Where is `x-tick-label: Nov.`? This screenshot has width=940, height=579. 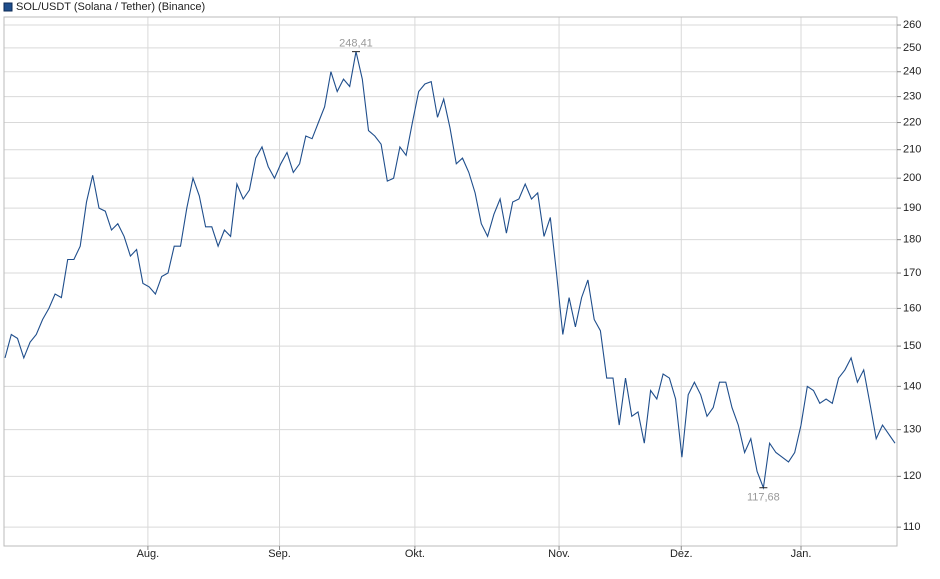 x-tick-label: Nov. is located at coordinates (559, 554).